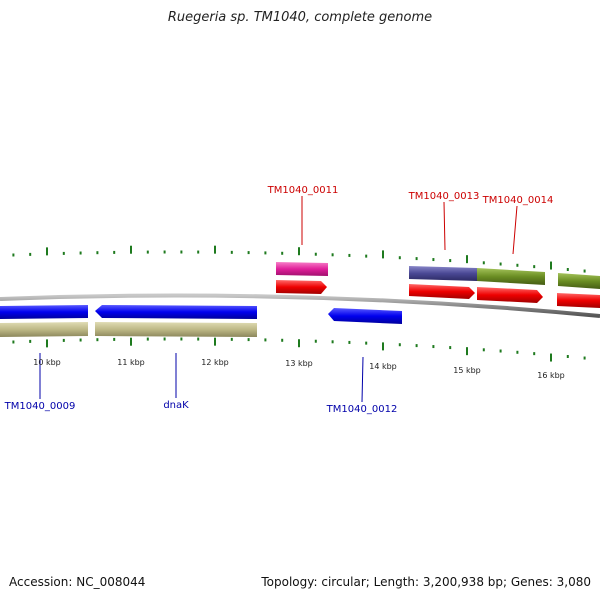  I want to click on scale-label-13kbp: 13 kbp, so click(299, 363).